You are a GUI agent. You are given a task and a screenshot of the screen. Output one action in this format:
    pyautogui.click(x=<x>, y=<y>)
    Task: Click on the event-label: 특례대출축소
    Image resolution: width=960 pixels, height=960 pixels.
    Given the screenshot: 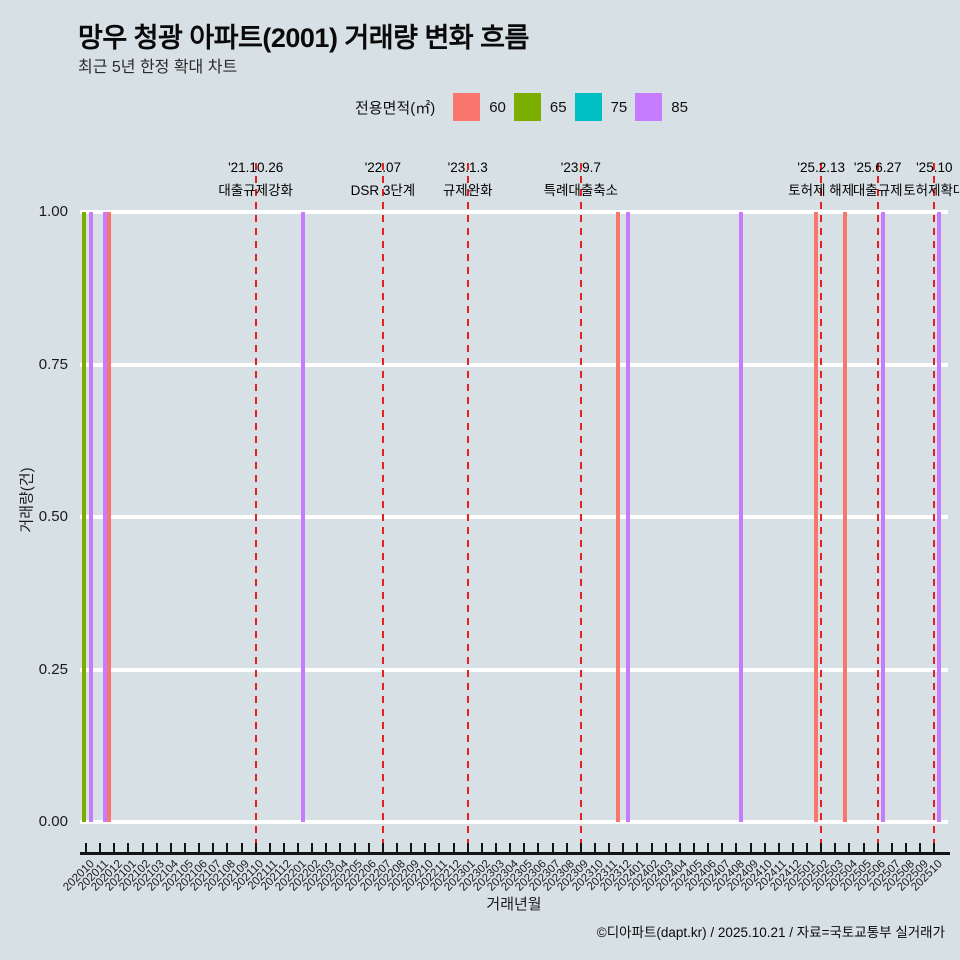 What is the action you would take?
    pyautogui.click(x=581, y=190)
    